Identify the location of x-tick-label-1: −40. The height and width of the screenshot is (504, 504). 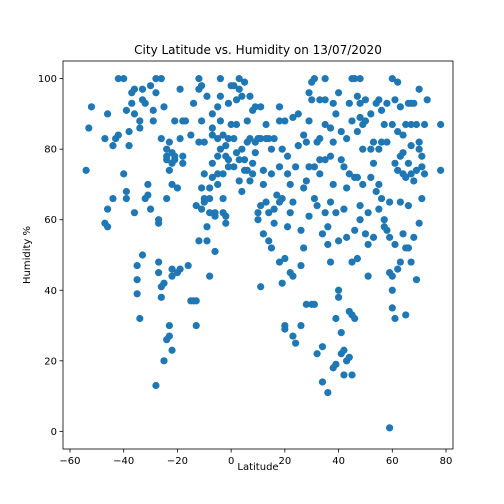
(123, 461).